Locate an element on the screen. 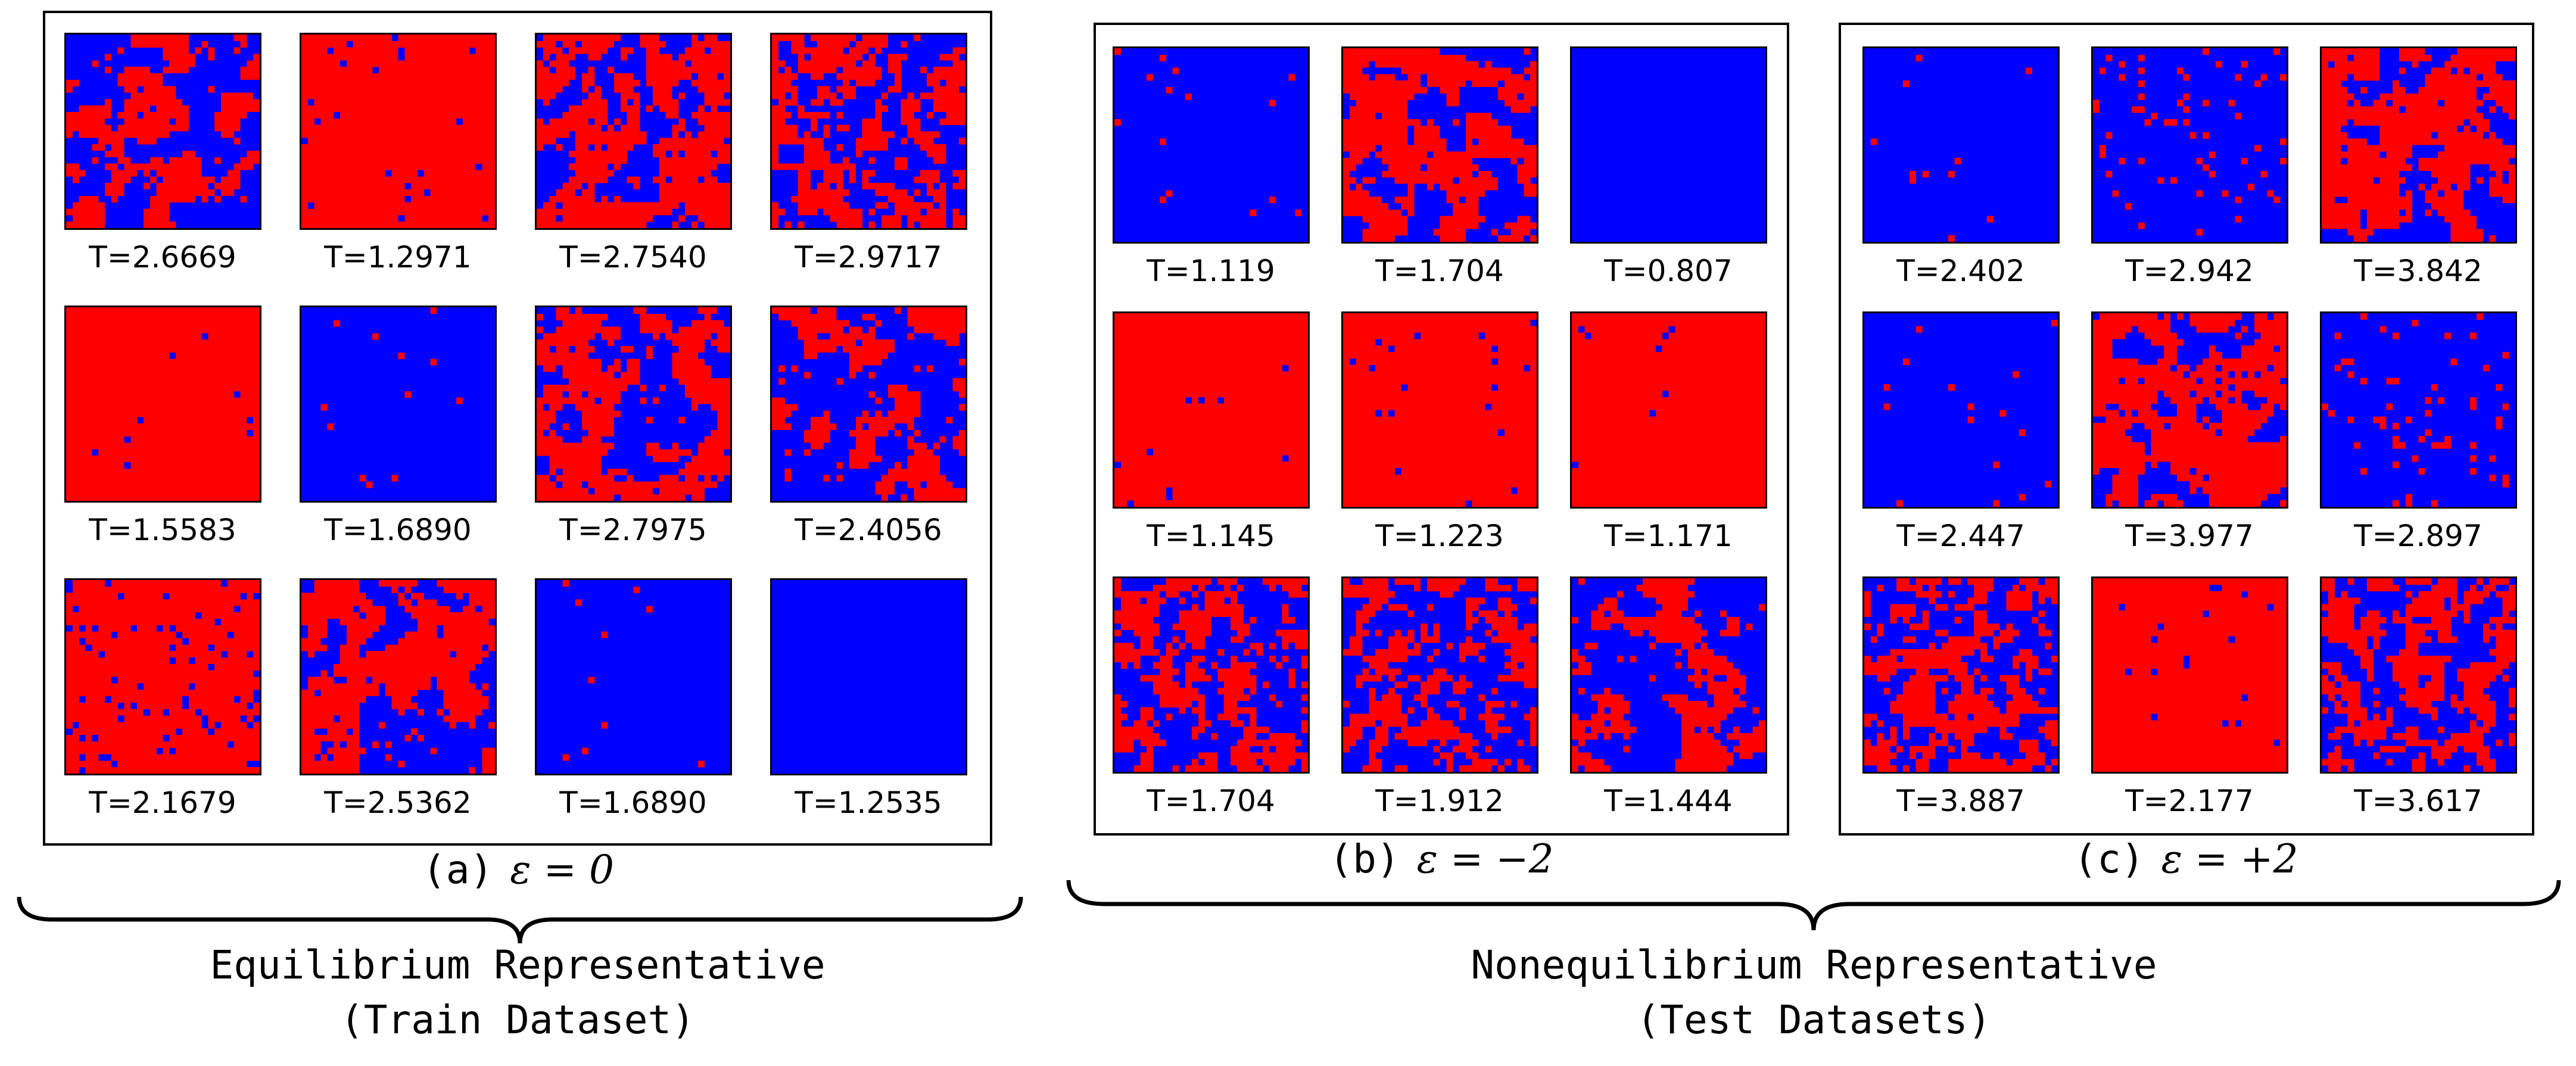  temperature-label-b-5: T=1.223 is located at coordinates (1439, 536).